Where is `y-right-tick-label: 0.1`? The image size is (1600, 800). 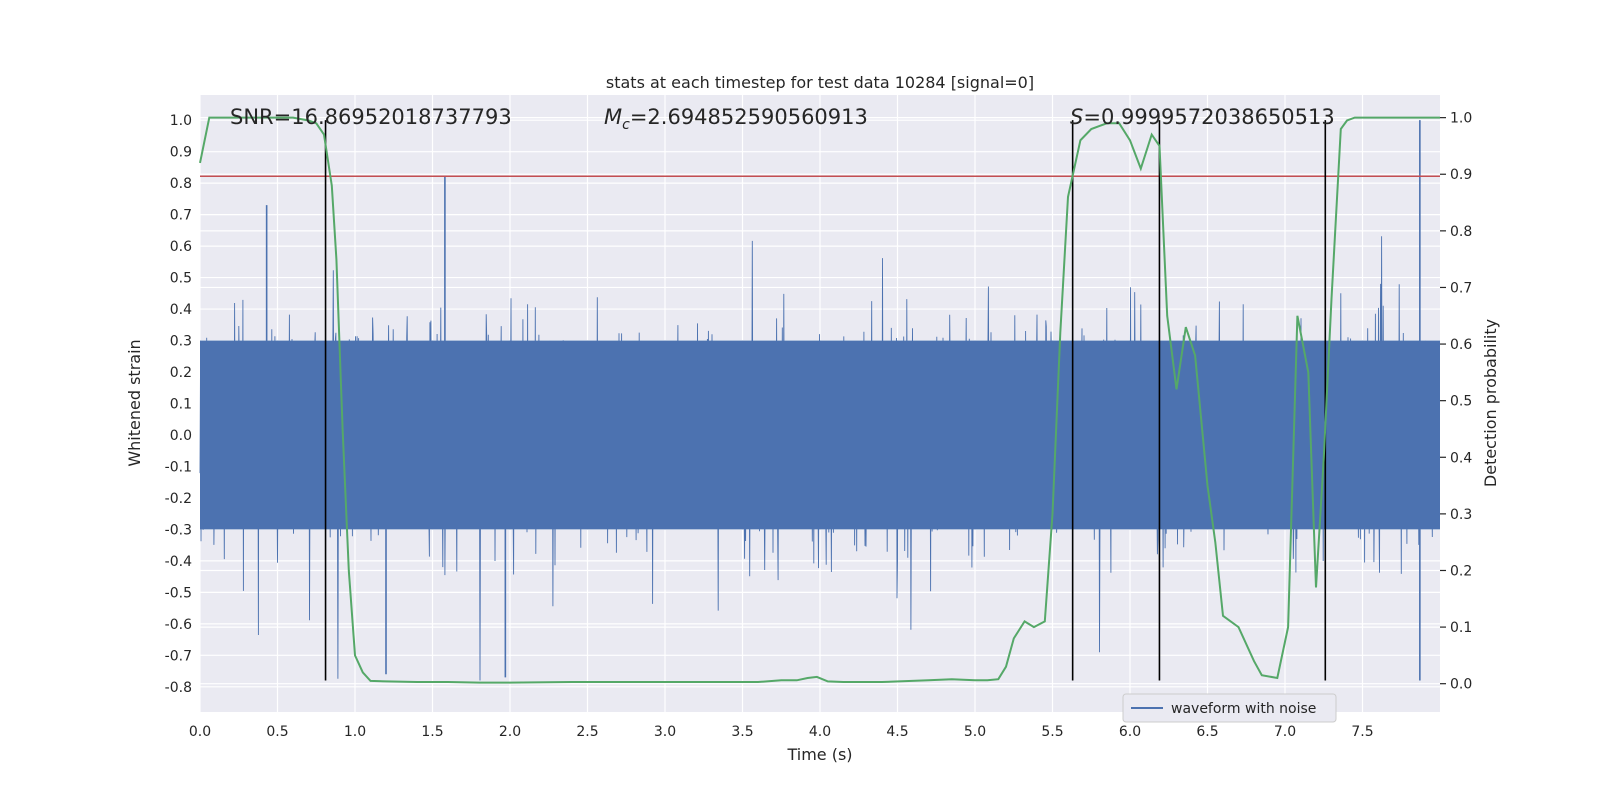 y-right-tick-label: 0.1 is located at coordinates (1461, 628).